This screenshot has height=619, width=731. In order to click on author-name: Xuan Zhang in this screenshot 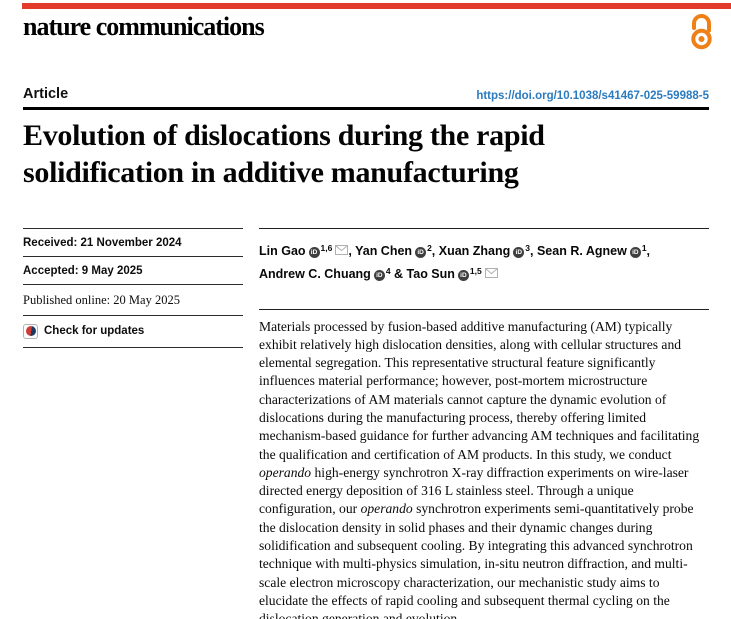, I will do `click(474, 250)`.